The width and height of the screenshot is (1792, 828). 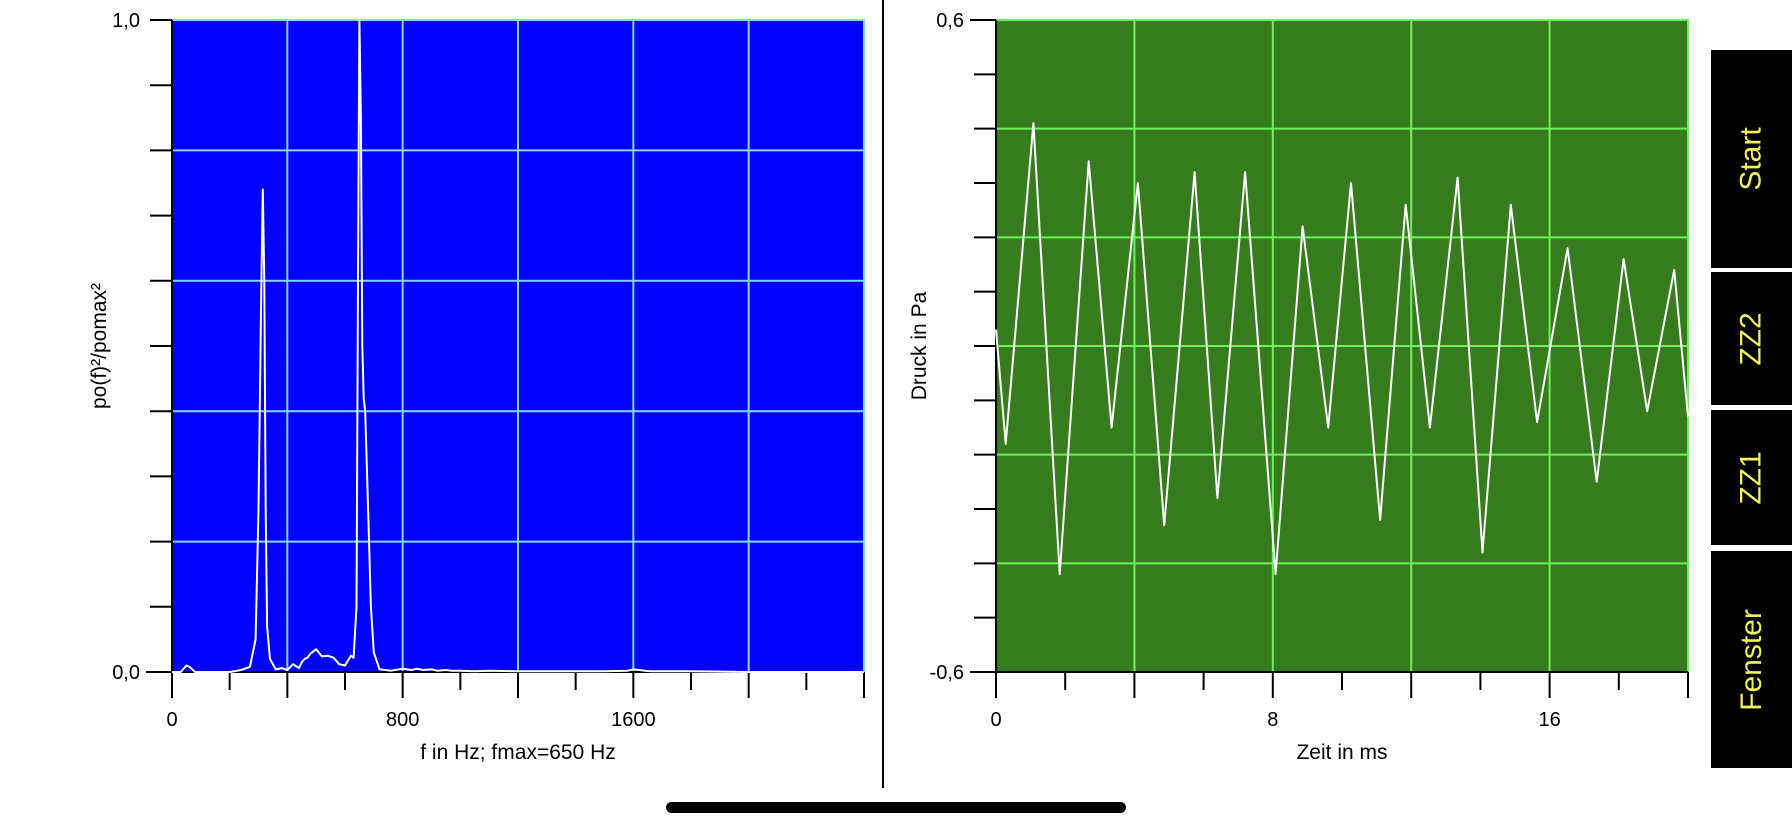 What do you see at coordinates (126, 21) in the screenshot?
I see `spectrum-y-tick-label-max: 1,0` at bounding box center [126, 21].